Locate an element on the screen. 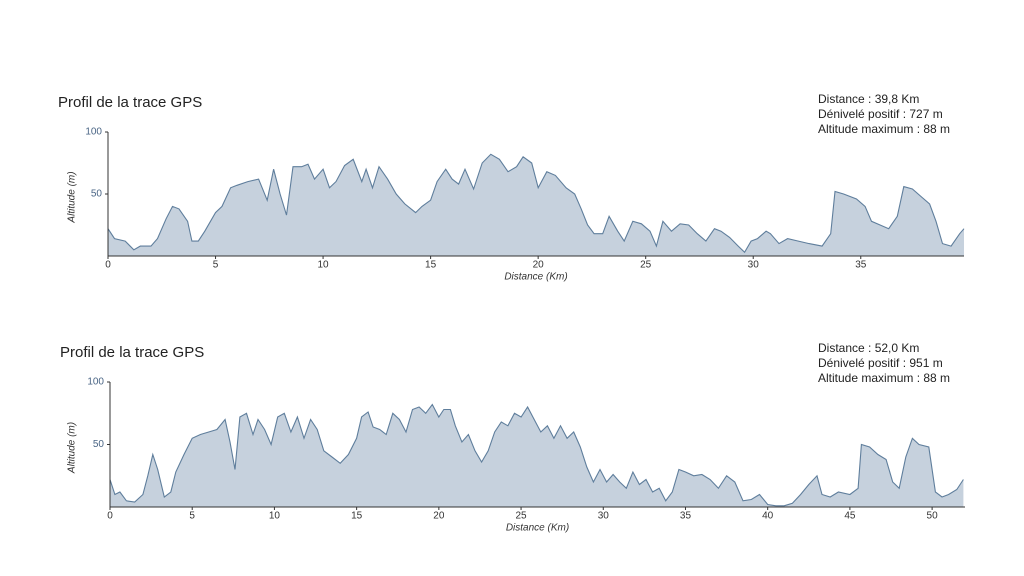 The width and height of the screenshot is (1024, 576). x-tick-label: 45 is located at coordinates (850, 516).